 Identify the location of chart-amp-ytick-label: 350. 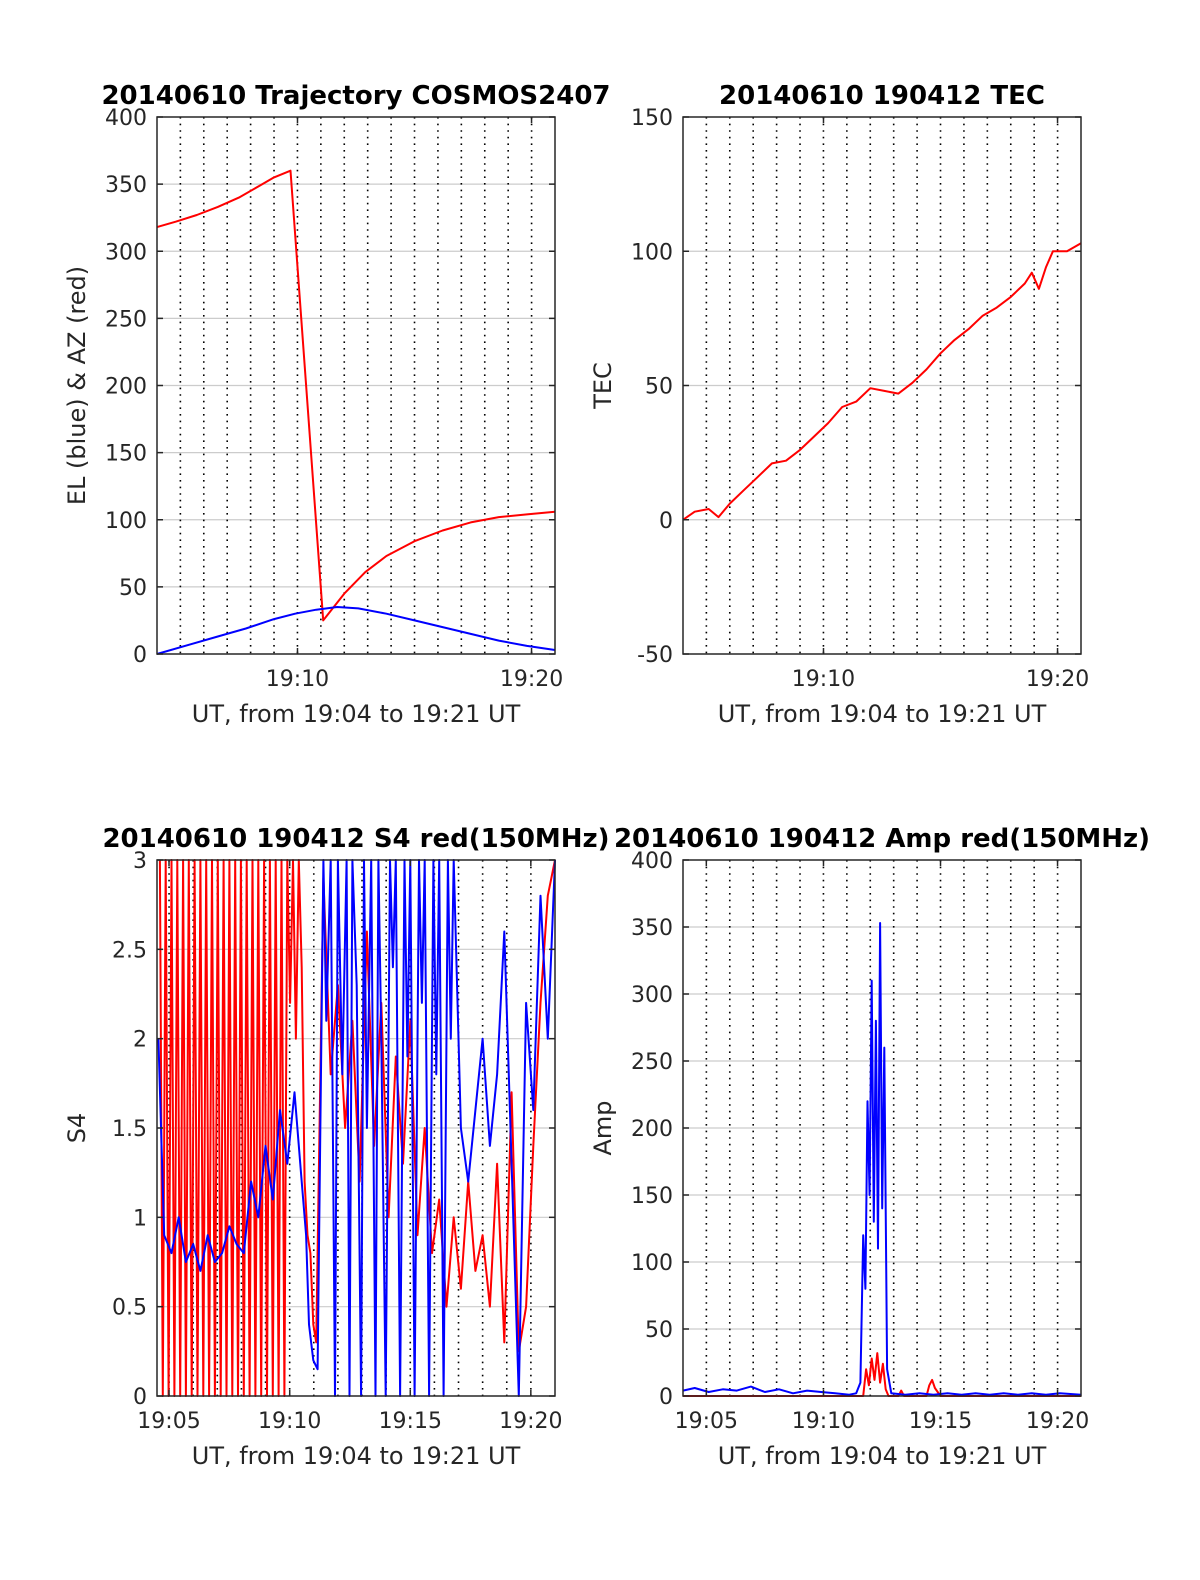
(652, 928).